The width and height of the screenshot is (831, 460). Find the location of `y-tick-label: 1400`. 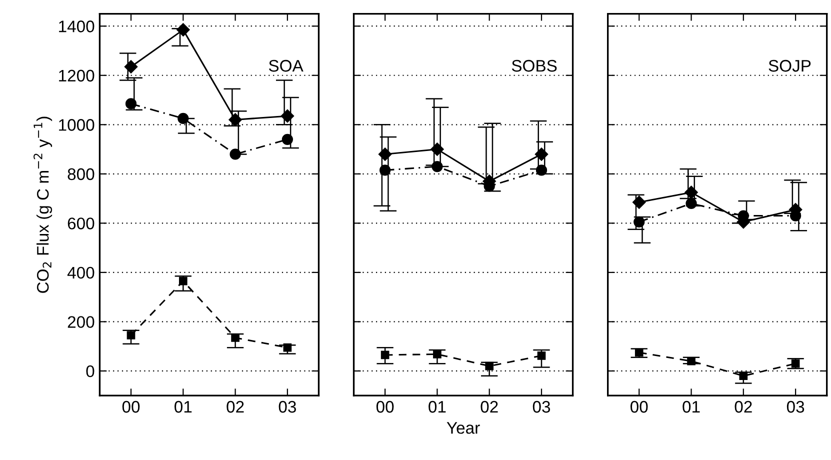

y-tick-label: 1400 is located at coordinates (76, 26).